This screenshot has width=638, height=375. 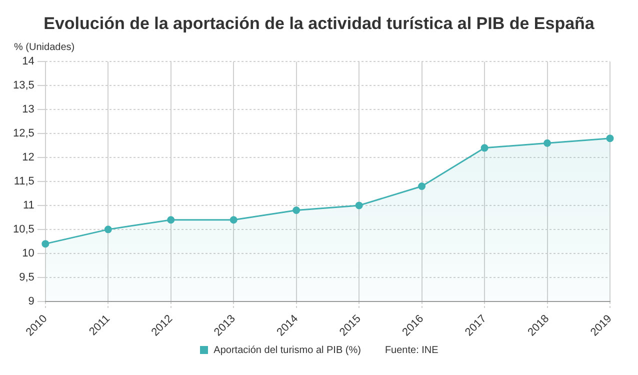 I want to click on source-note: Fuente: INE, so click(x=411, y=350).